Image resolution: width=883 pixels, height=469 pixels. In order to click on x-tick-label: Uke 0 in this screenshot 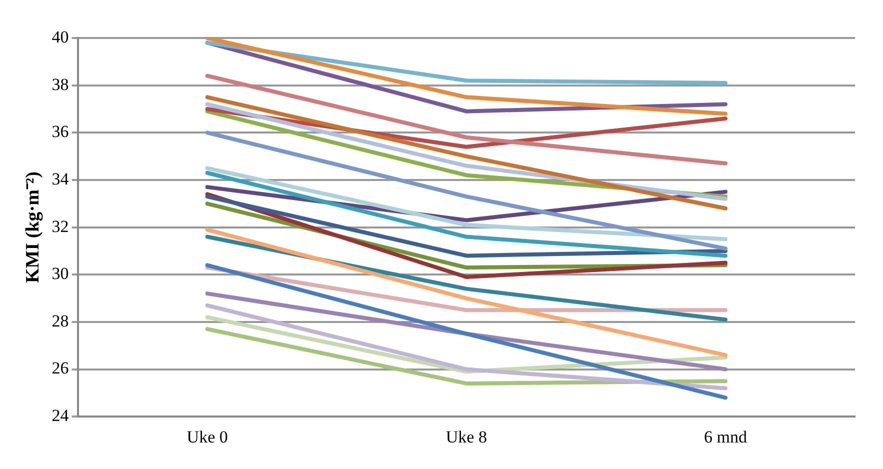, I will do `click(207, 436)`.